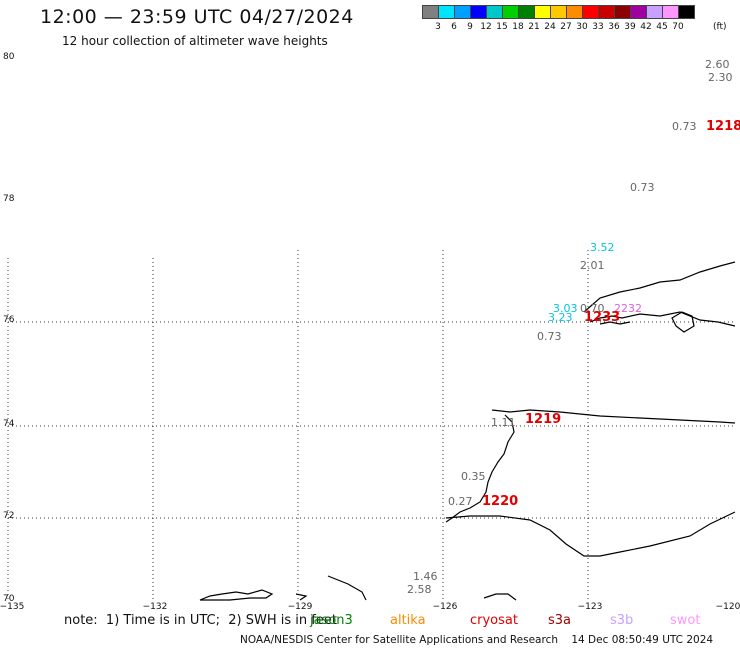 This screenshot has width=740, height=650. Describe the element at coordinates (470, 27) in the screenshot. I see `color-scale-label: 9` at that location.